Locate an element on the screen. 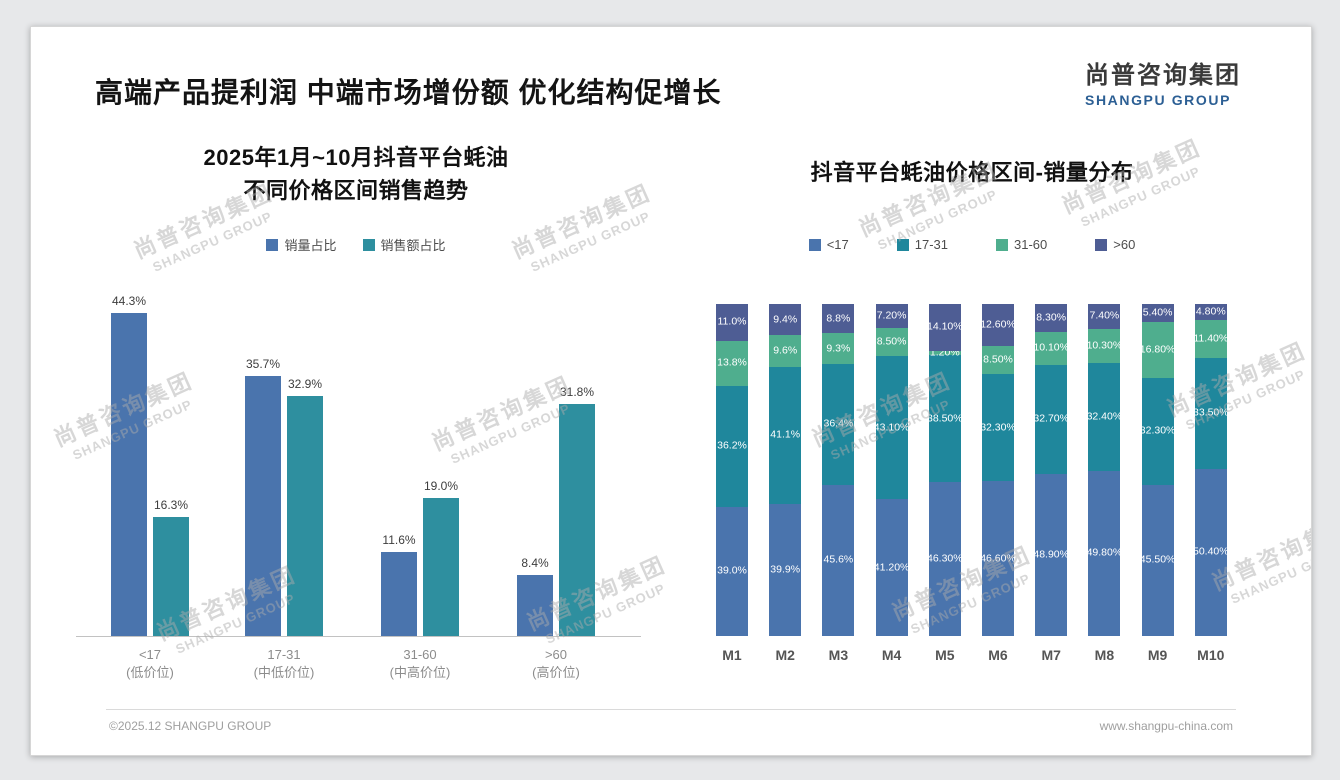 This screenshot has height=780, width=1340. bar-value-label: 35.7% is located at coordinates (263, 364).